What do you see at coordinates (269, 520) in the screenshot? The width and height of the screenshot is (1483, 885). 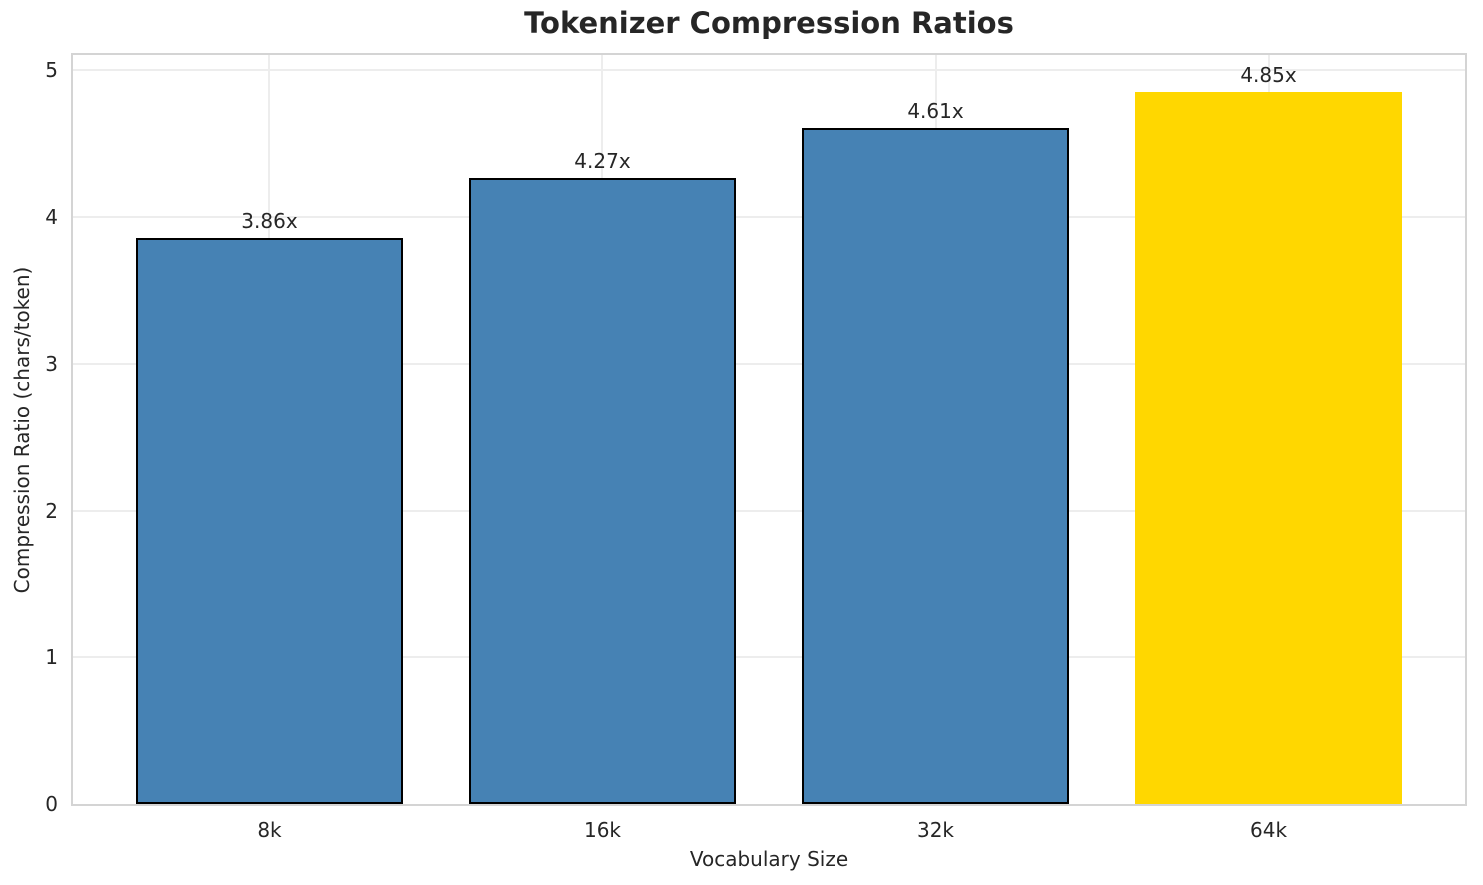 I see `bar-8k` at bounding box center [269, 520].